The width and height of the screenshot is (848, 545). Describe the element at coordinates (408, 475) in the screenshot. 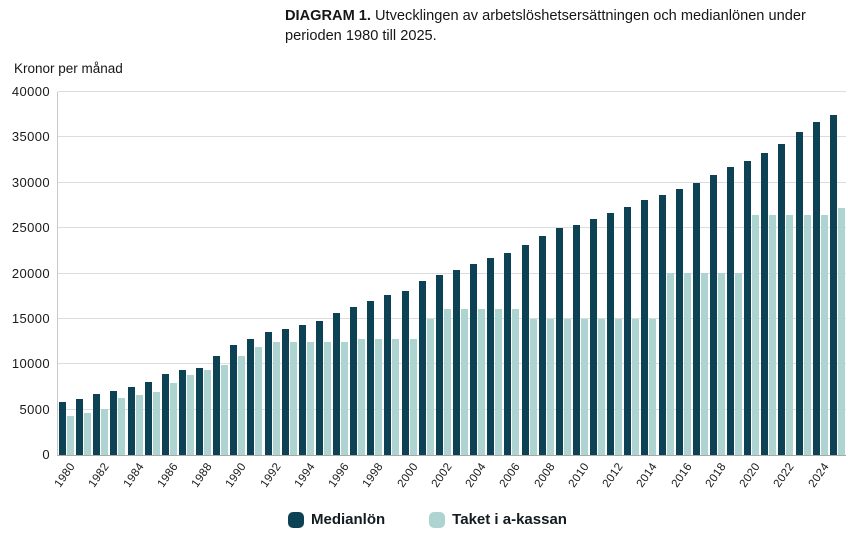

I see `x-tick-2000: 2000` at that location.